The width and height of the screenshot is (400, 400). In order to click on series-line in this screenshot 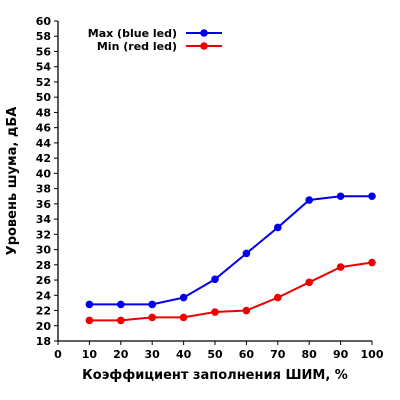, I will do `click(231, 291)`.